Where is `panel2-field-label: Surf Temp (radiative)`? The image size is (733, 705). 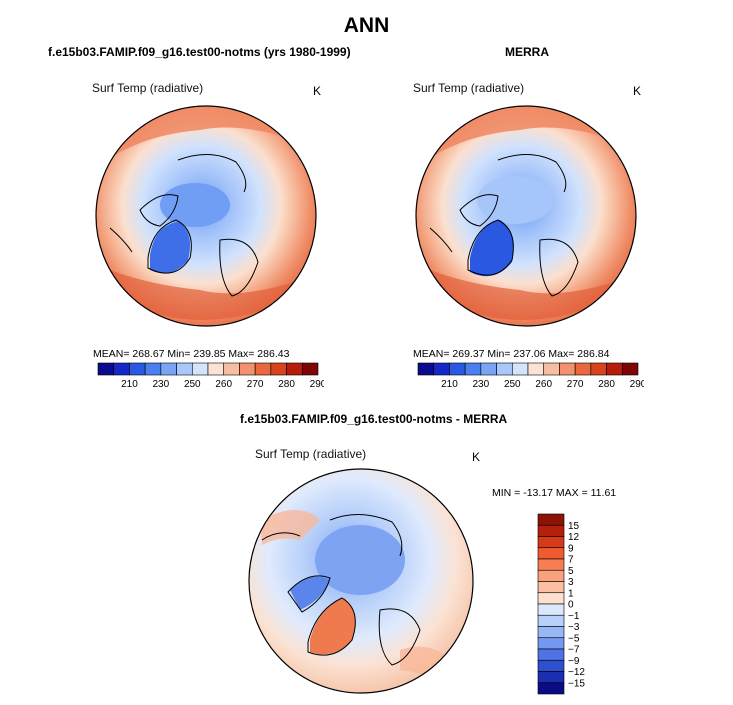 panel2-field-label: Surf Temp (radiative) is located at coordinates (469, 88).